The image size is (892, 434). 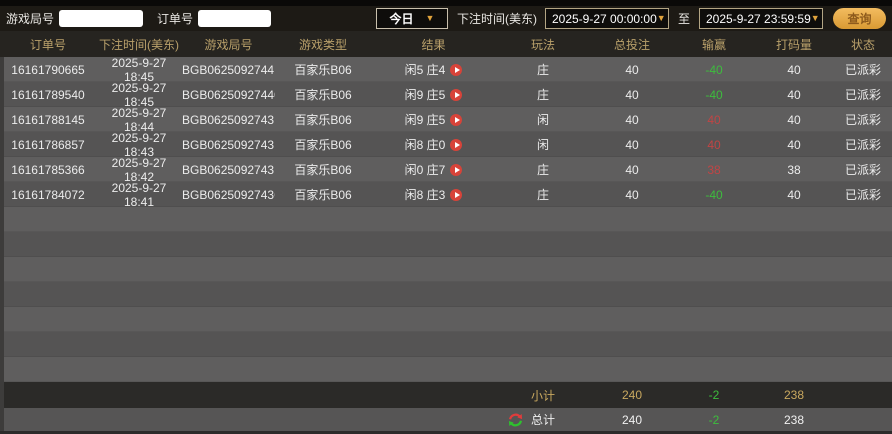 I want to click on order-no-cell: 16161786857, so click(x=48, y=144).